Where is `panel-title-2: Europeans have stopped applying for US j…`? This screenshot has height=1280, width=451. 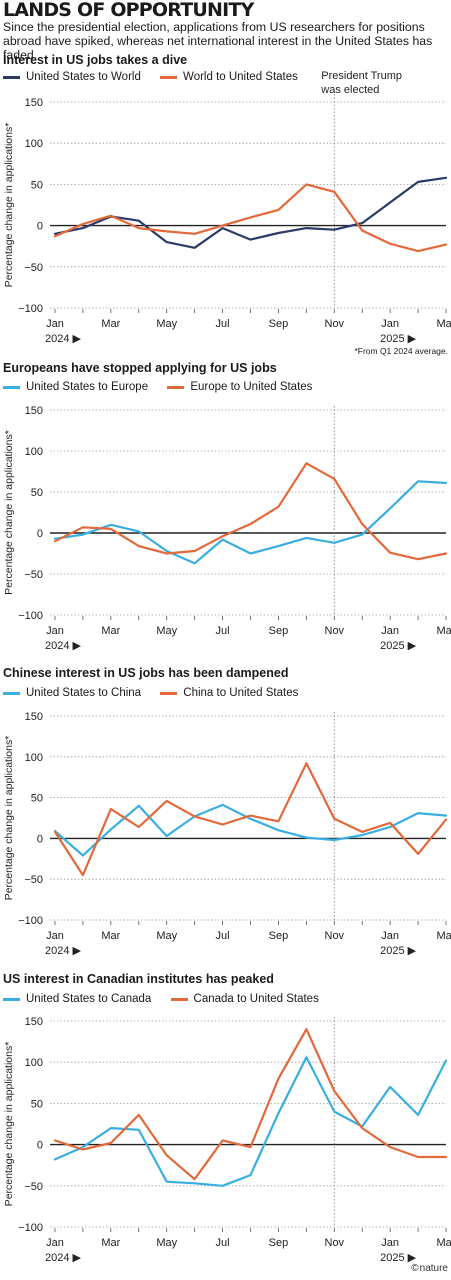 panel-title-2: Europeans have stopped applying for US j… is located at coordinates (140, 368).